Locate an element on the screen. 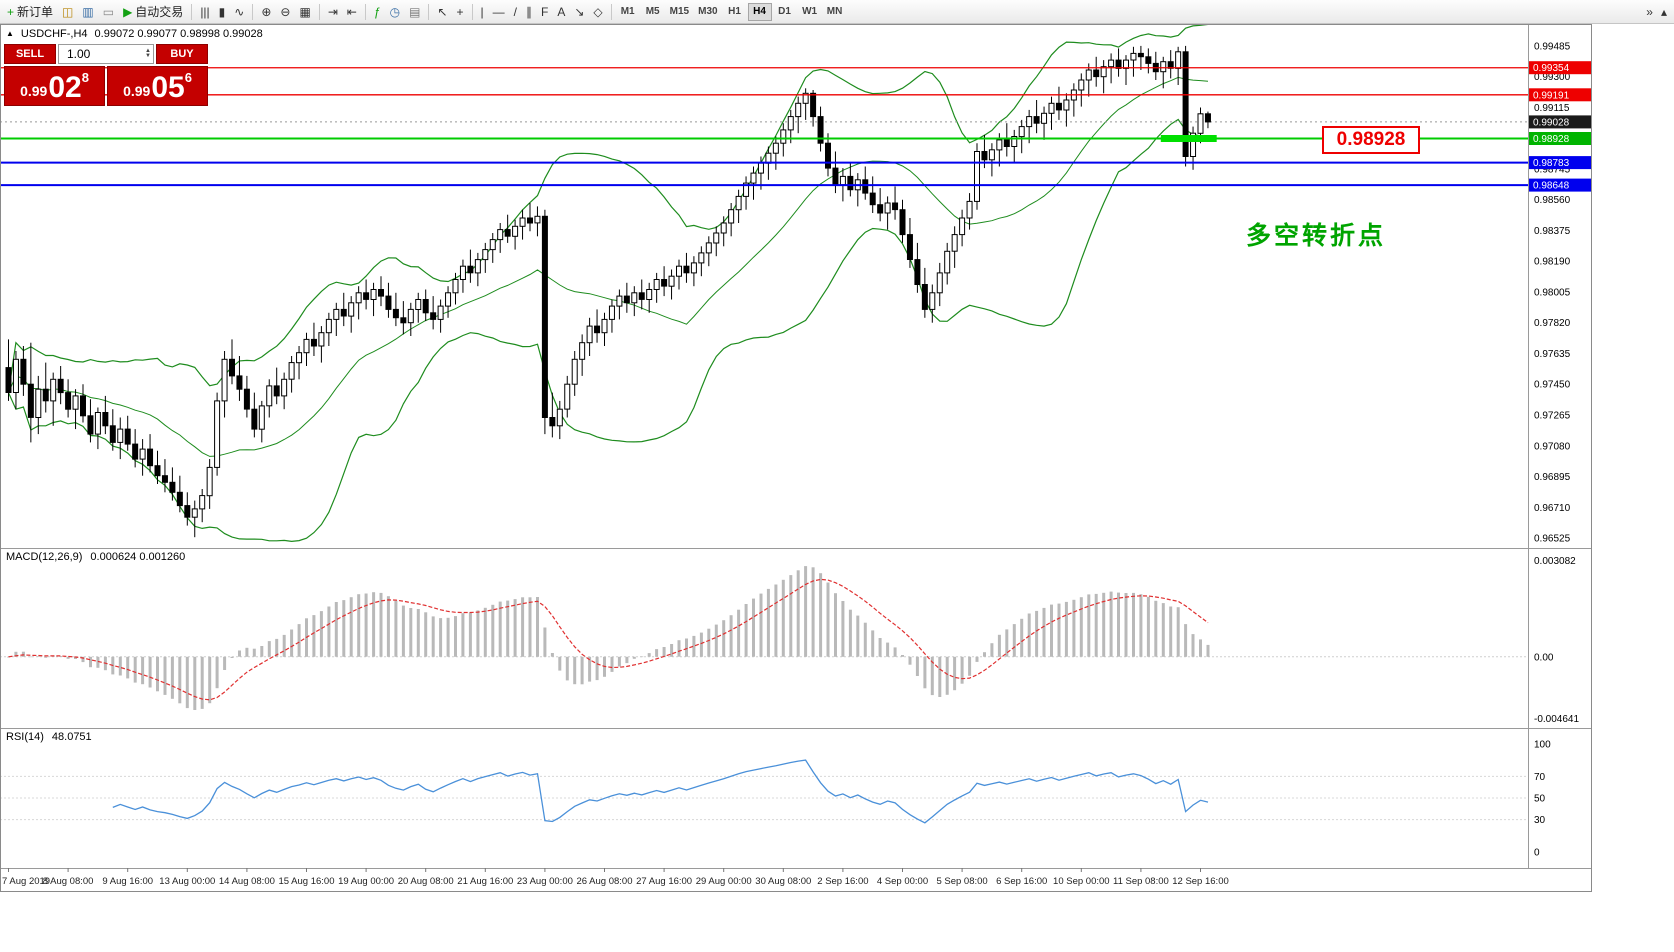 The height and width of the screenshot is (952, 1674). text-label-button: A is located at coordinates (561, 12).